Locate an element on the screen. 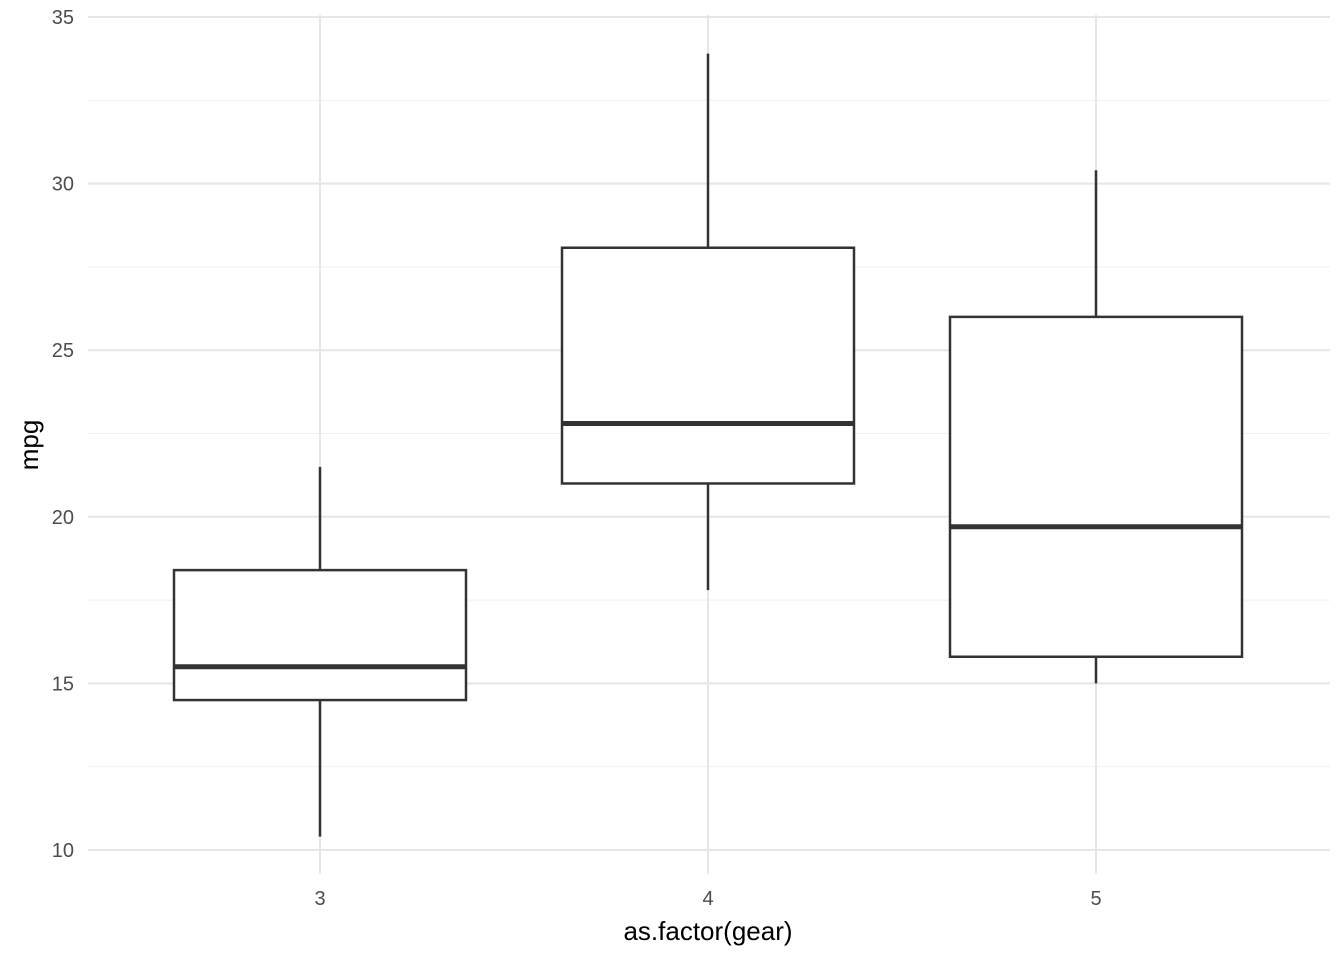 This screenshot has width=1344, height=960. x-axis-ticks: 3 4 5 is located at coordinates (707, 899).